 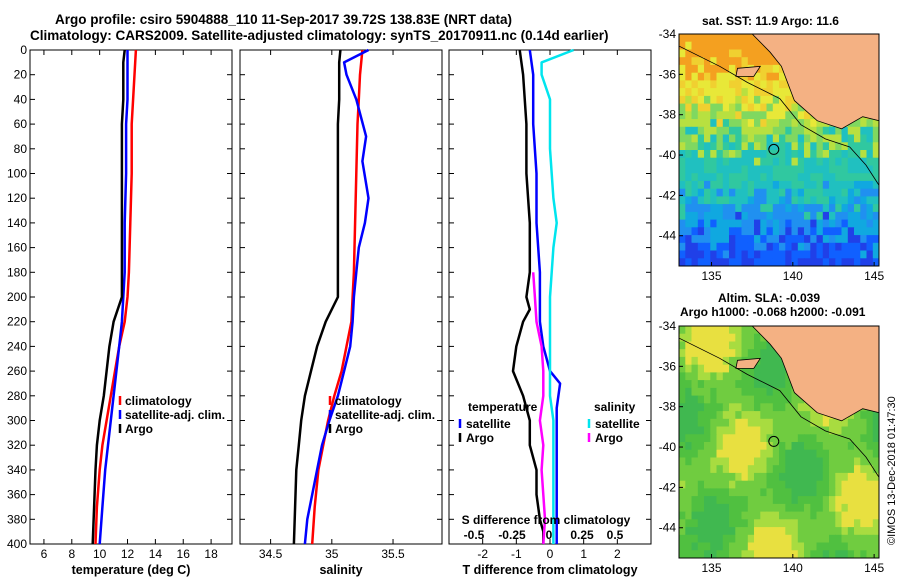 I want to click on sla-map-title-line2: Argo h1000: -0.068 h2000: -0.091, so click(x=773, y=312).